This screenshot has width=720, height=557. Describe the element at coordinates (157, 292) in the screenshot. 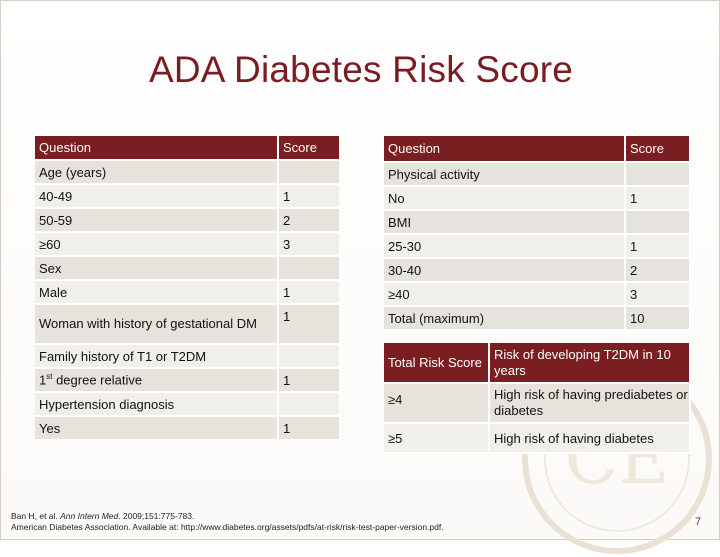

I see `row-question: Male` at that location.